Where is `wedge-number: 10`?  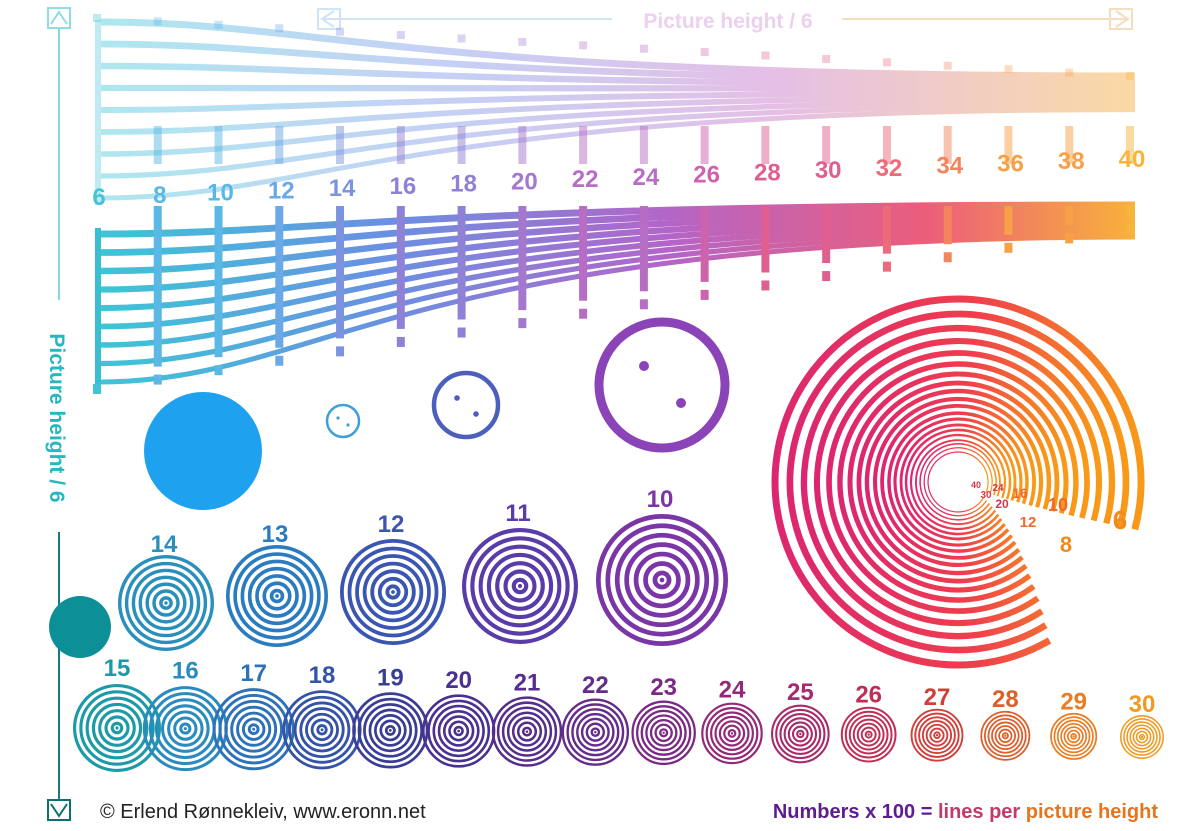
wedge-number: 10 is located at coordinates (220, 193).